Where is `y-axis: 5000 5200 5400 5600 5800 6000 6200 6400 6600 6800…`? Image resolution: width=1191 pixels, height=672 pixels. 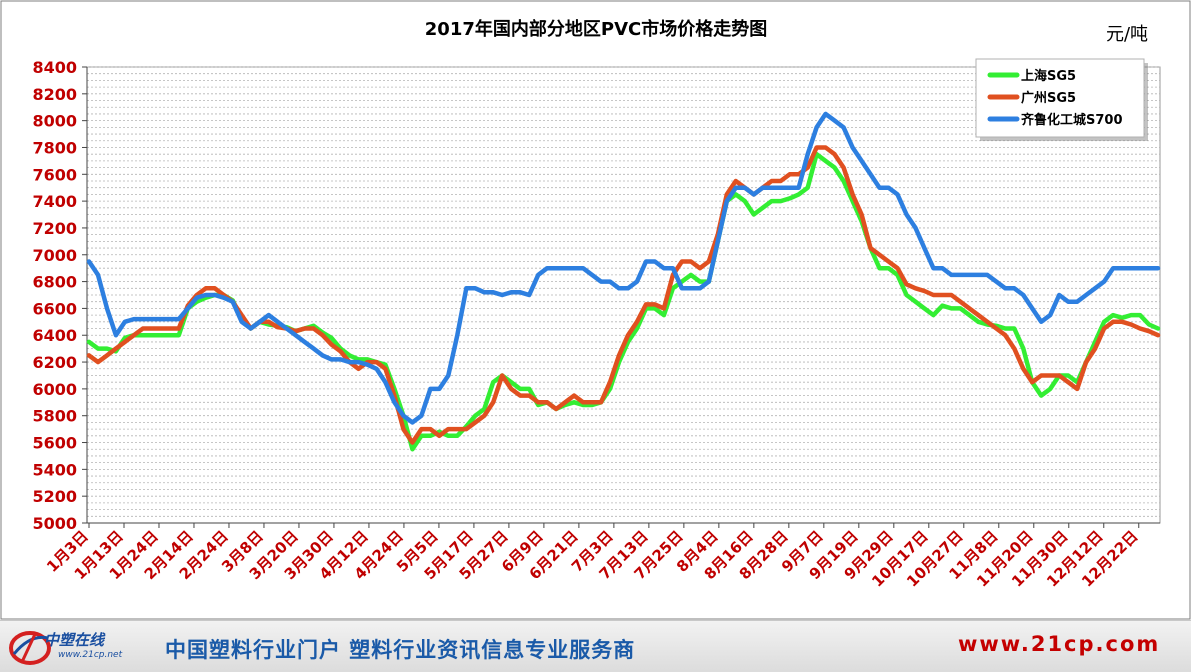
y-axis: 5000 5200 5400 5600 5800 6000 6200 6400 6600 6800… is located at coordinates (60, 295).